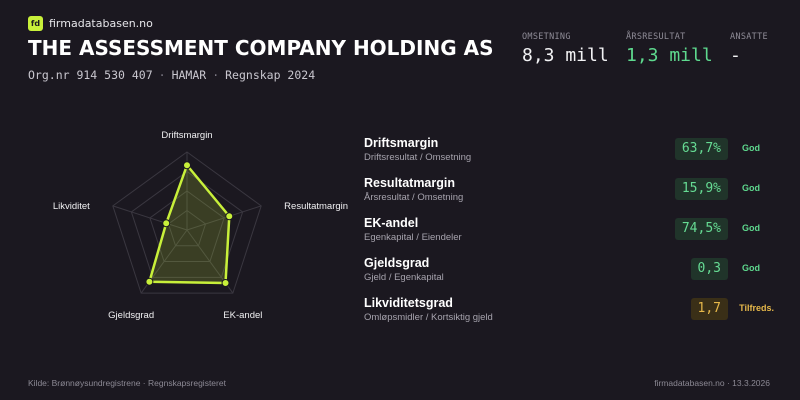 This screenshot has height=400, width=800. What do you see at coordinates (186, 135) in the screenshot?
I see `radar-axis-label: Driftsmargin` at bounding box center [186, 135].